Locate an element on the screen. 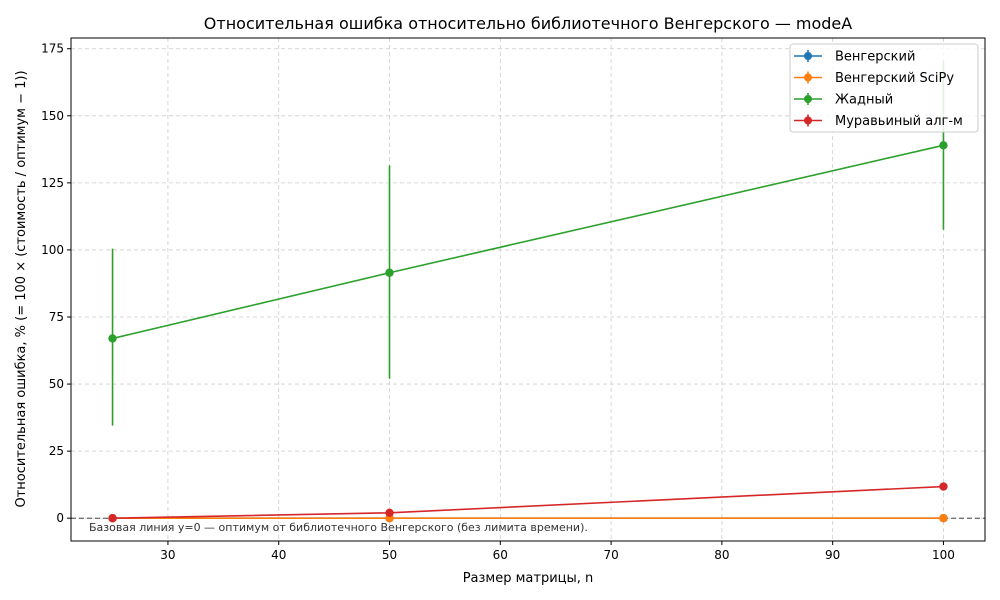 This screenshot has width=1000, height=600. legend-item: Венгерский SciPy is located at coordinates (874, 78).